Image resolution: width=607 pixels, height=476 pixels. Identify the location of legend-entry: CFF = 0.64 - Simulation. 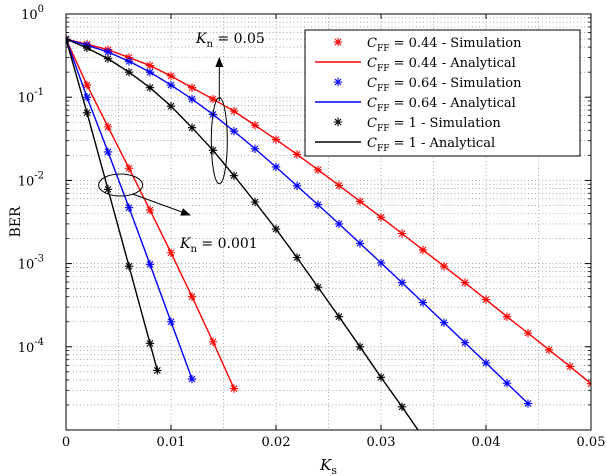
(427, 85).